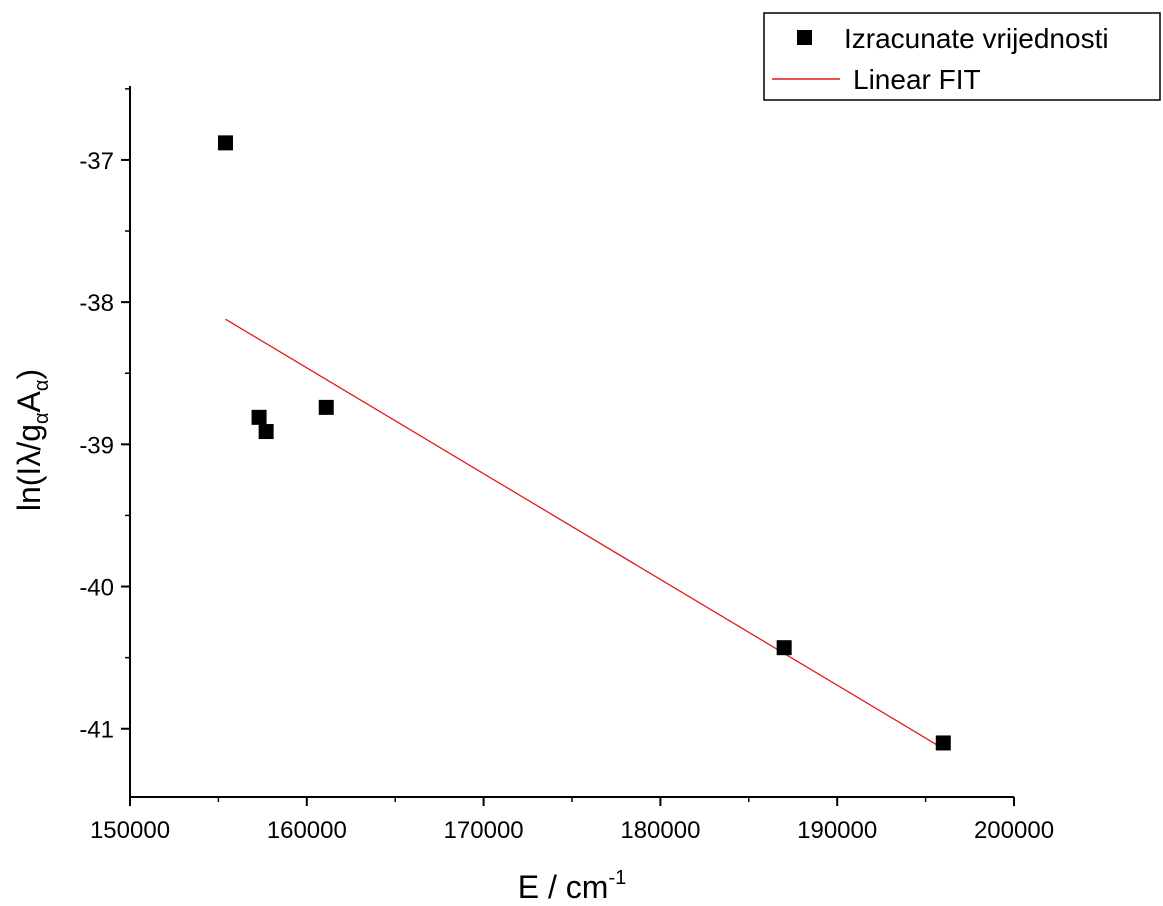  Describe the element at coordinates (104, 416) in the screenshot. I see `y-ticks: -41 -40 -39 -38 -37` at that location.